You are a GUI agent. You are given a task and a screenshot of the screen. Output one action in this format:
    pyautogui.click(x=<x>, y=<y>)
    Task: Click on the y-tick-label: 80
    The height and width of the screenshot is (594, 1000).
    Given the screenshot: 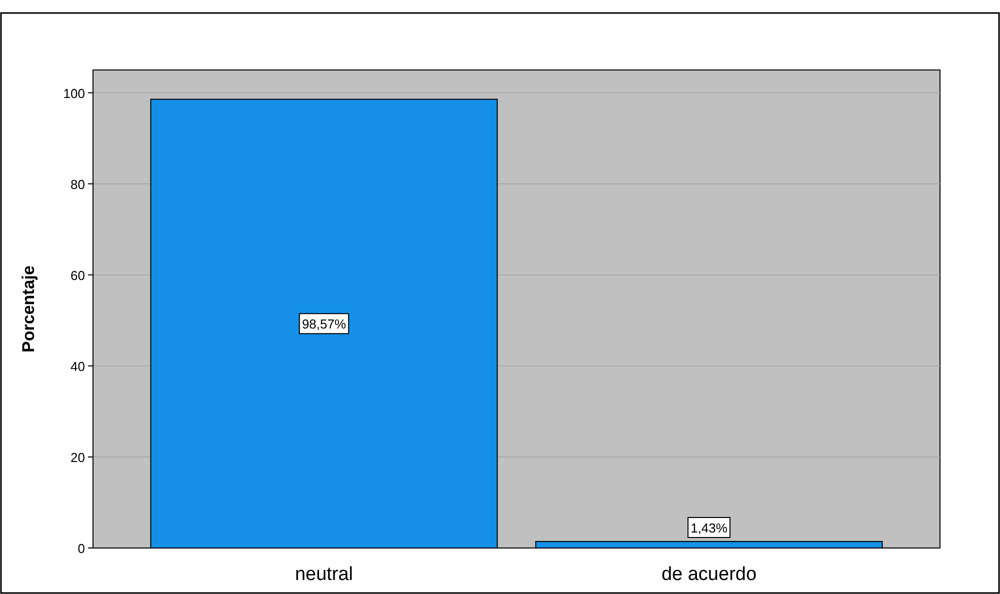 What is the action you would take?
    pyautogui.click(x=77, y=184)
    